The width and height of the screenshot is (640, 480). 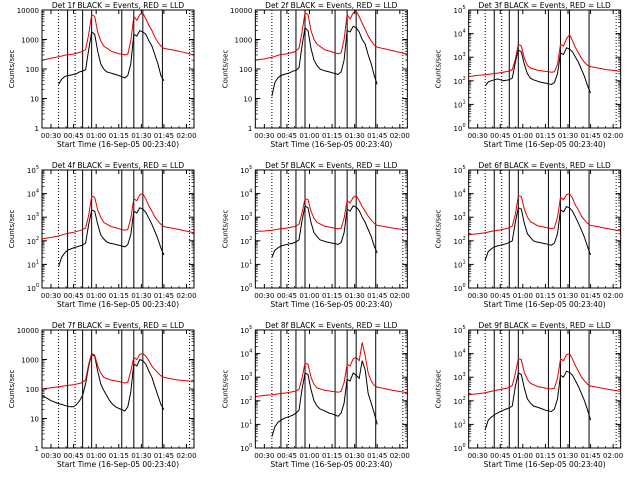 What do you see at coordinates (37, 129) in the screenshot?
I see `y-tick-label: 1` at bounding box center [37, 129].